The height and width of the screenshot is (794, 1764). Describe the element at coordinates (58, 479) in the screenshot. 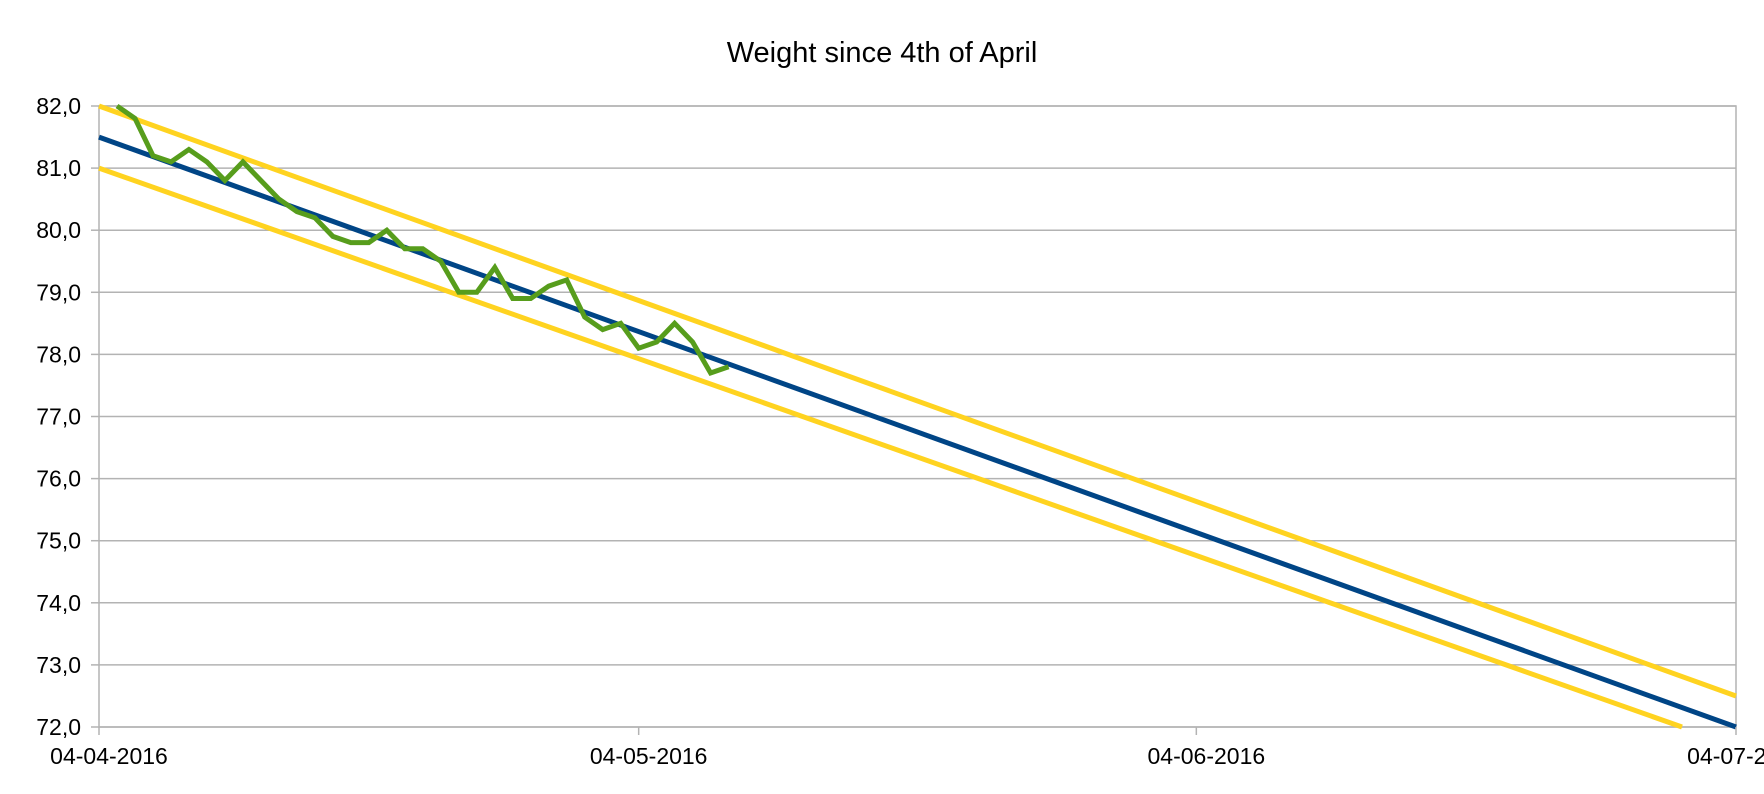

I see `y-tick-label: 76,0` at that location.